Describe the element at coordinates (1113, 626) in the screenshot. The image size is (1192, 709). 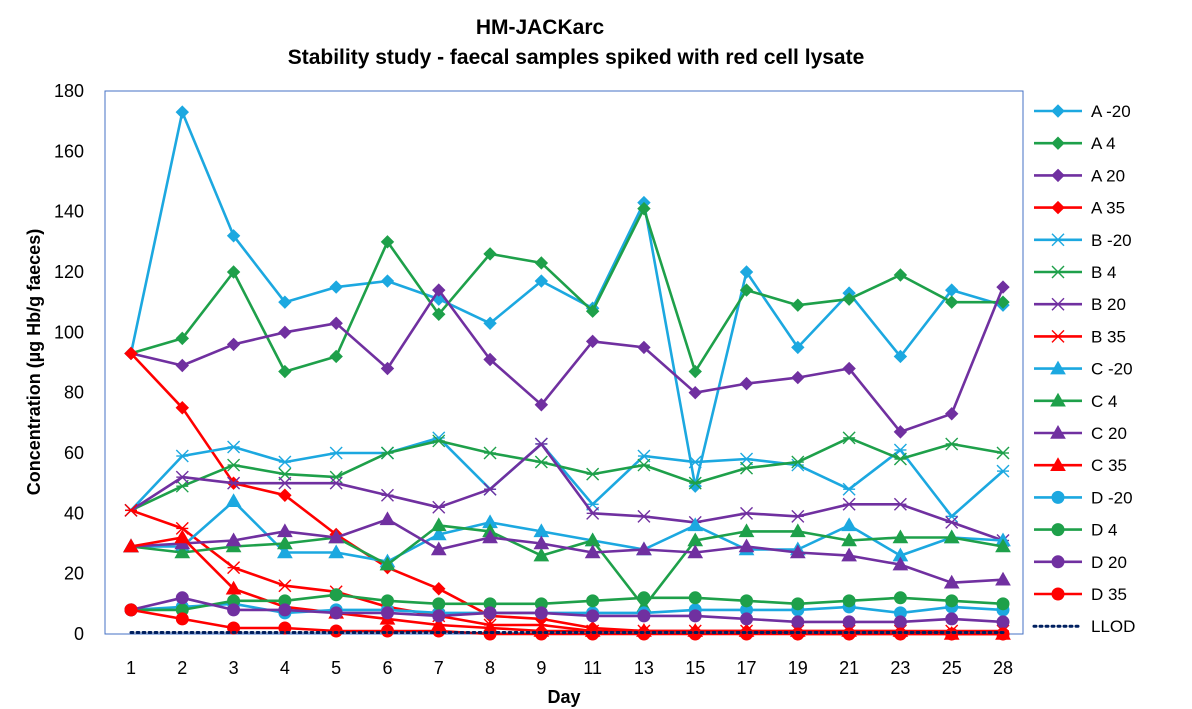
I see `legend-label: LLOD` at that location.